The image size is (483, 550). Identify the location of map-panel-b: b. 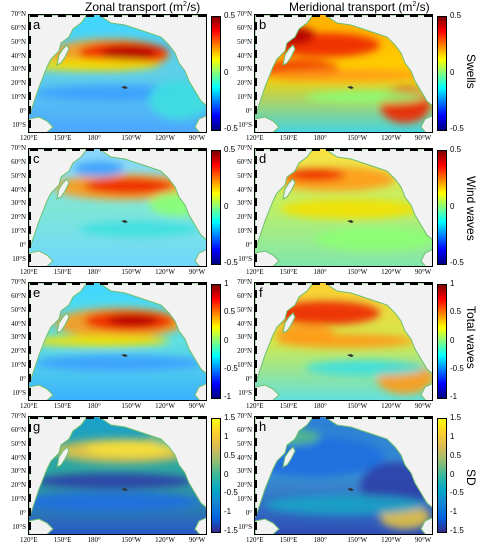
(343, 73).